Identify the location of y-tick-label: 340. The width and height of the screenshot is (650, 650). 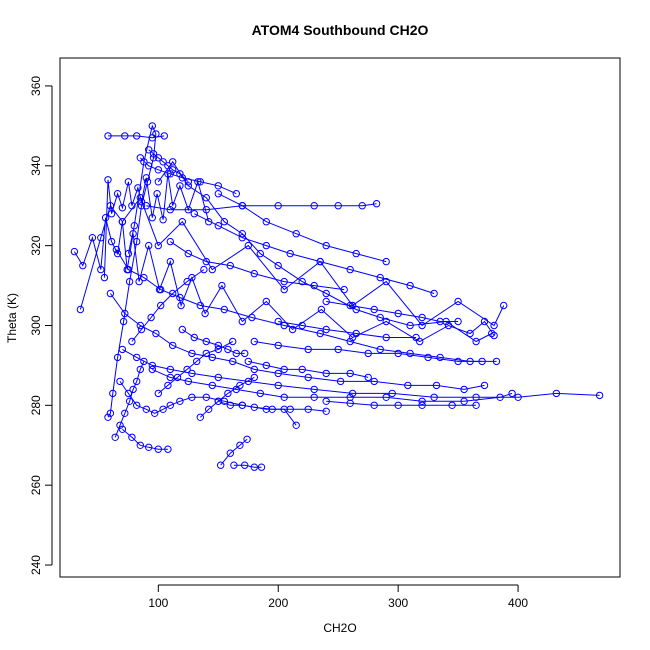
(36, 165).